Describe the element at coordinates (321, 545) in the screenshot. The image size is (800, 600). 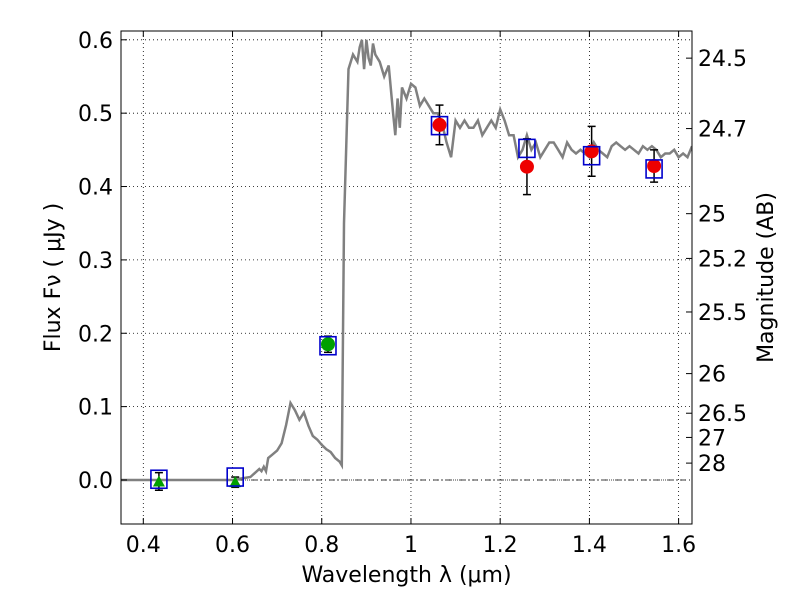
I see `x-tick-label: 0.8` at that location.